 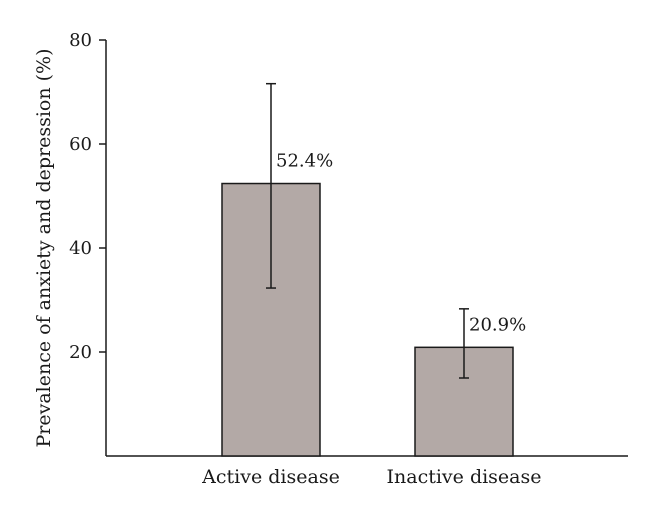 I want to click on y-tick-label: 40, so click(x=80, y=248).